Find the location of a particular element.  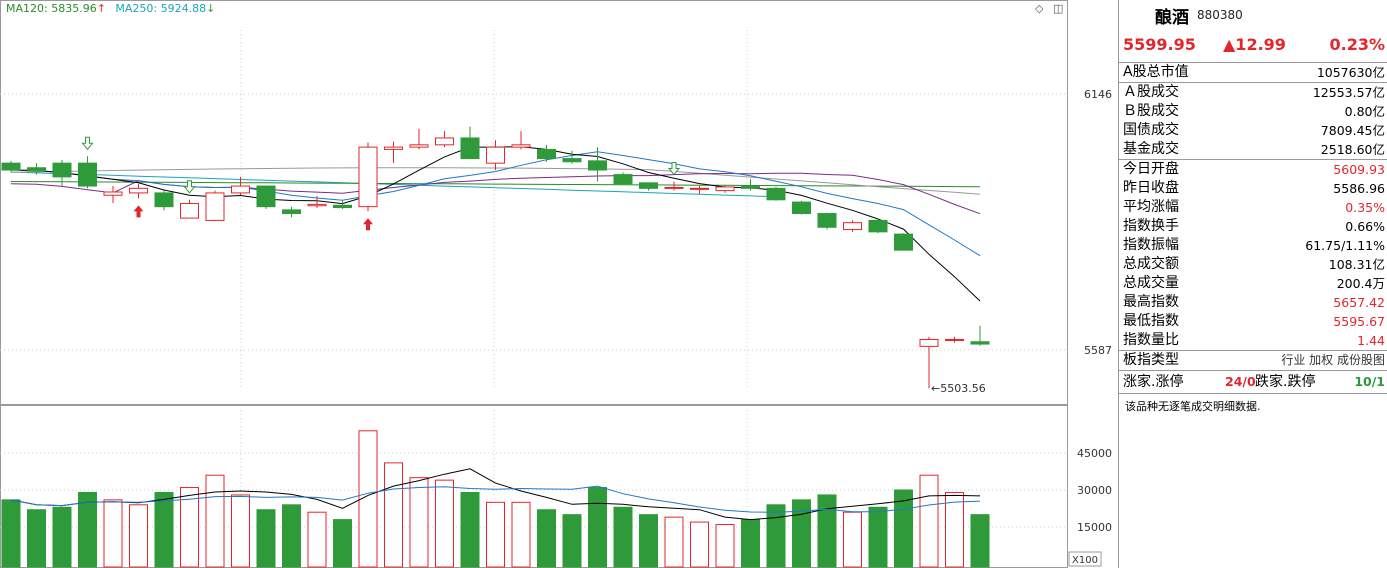

y-tick-label: 6146 is located at coordinates (1098, 94).